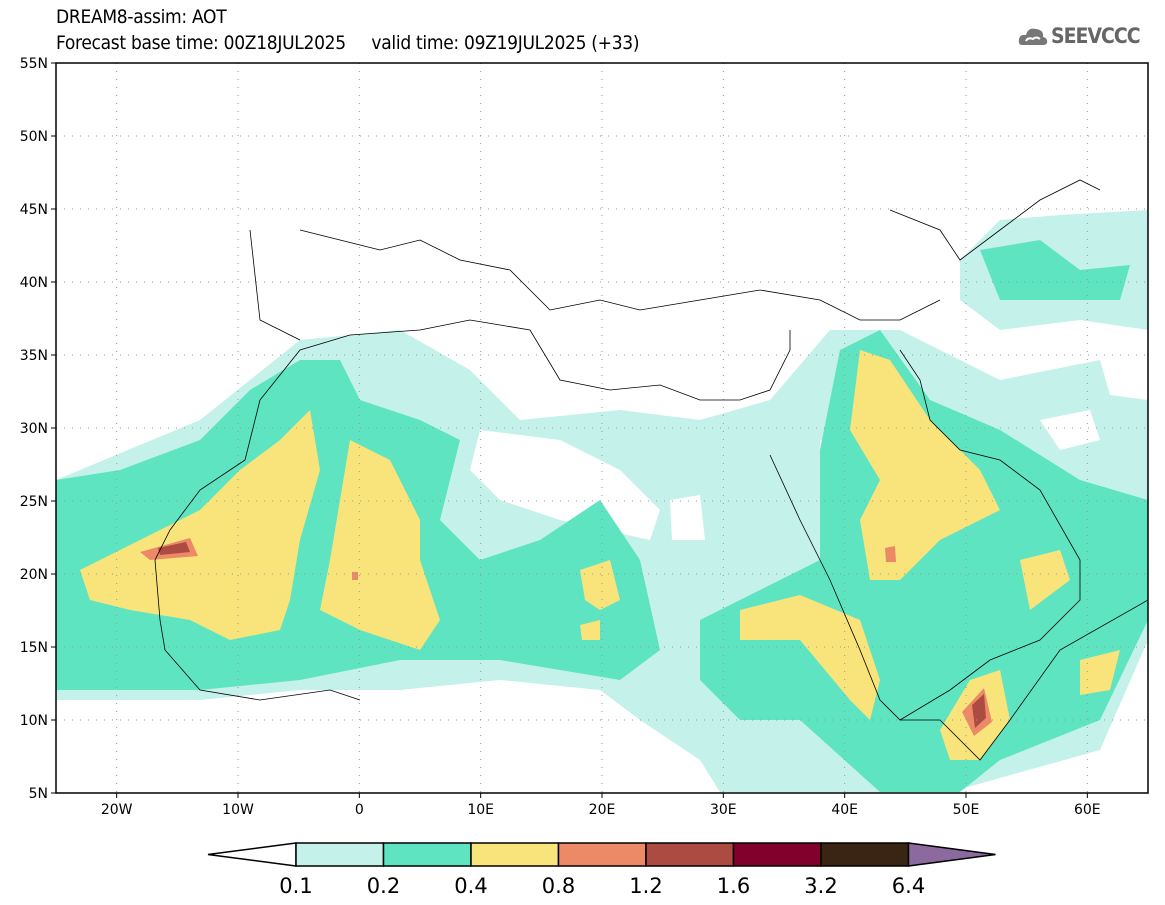 The width and height of the screenshot is (1165, 905). Describe the element at coordinates (34, 137) in the screenshot. I see `lat-label: 50N` at that location.